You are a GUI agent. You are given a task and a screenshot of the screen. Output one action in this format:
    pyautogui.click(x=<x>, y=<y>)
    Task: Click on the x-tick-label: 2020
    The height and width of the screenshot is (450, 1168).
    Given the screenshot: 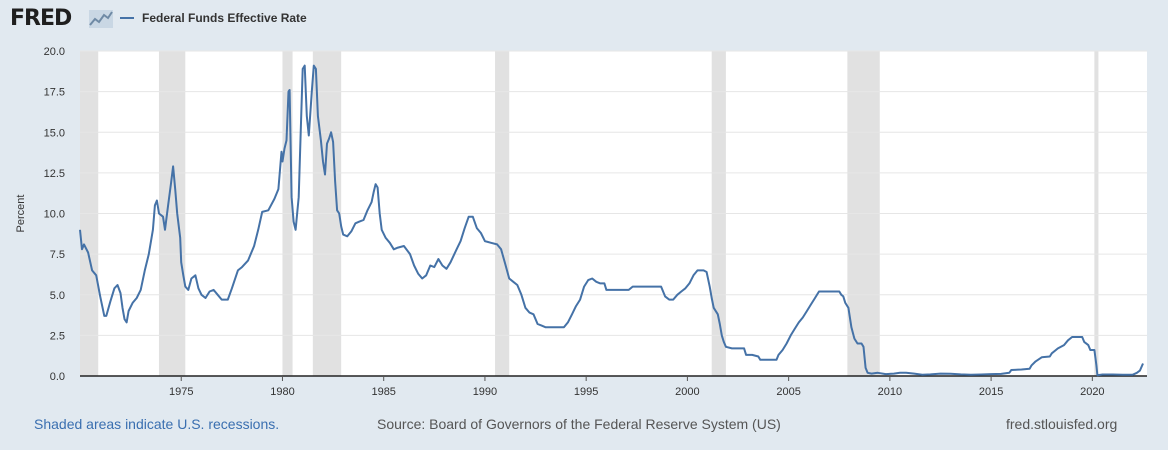 What is the action you would take?
    pyautogui.click(x=1092, y=392)
    